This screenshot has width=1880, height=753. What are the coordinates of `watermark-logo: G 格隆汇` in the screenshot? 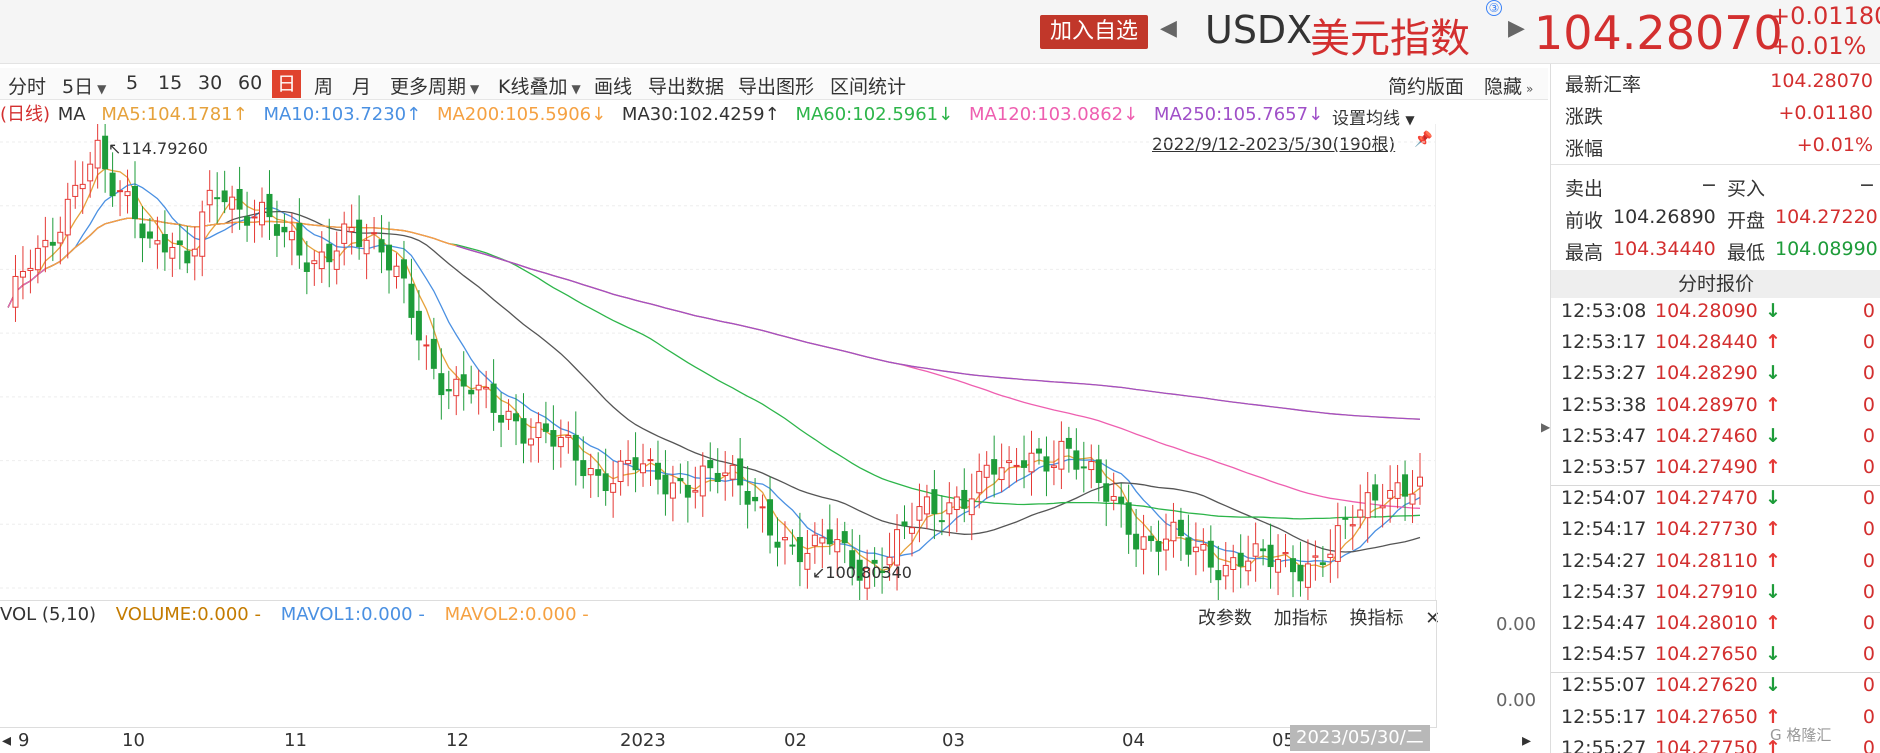 It's located at (1801, 735).